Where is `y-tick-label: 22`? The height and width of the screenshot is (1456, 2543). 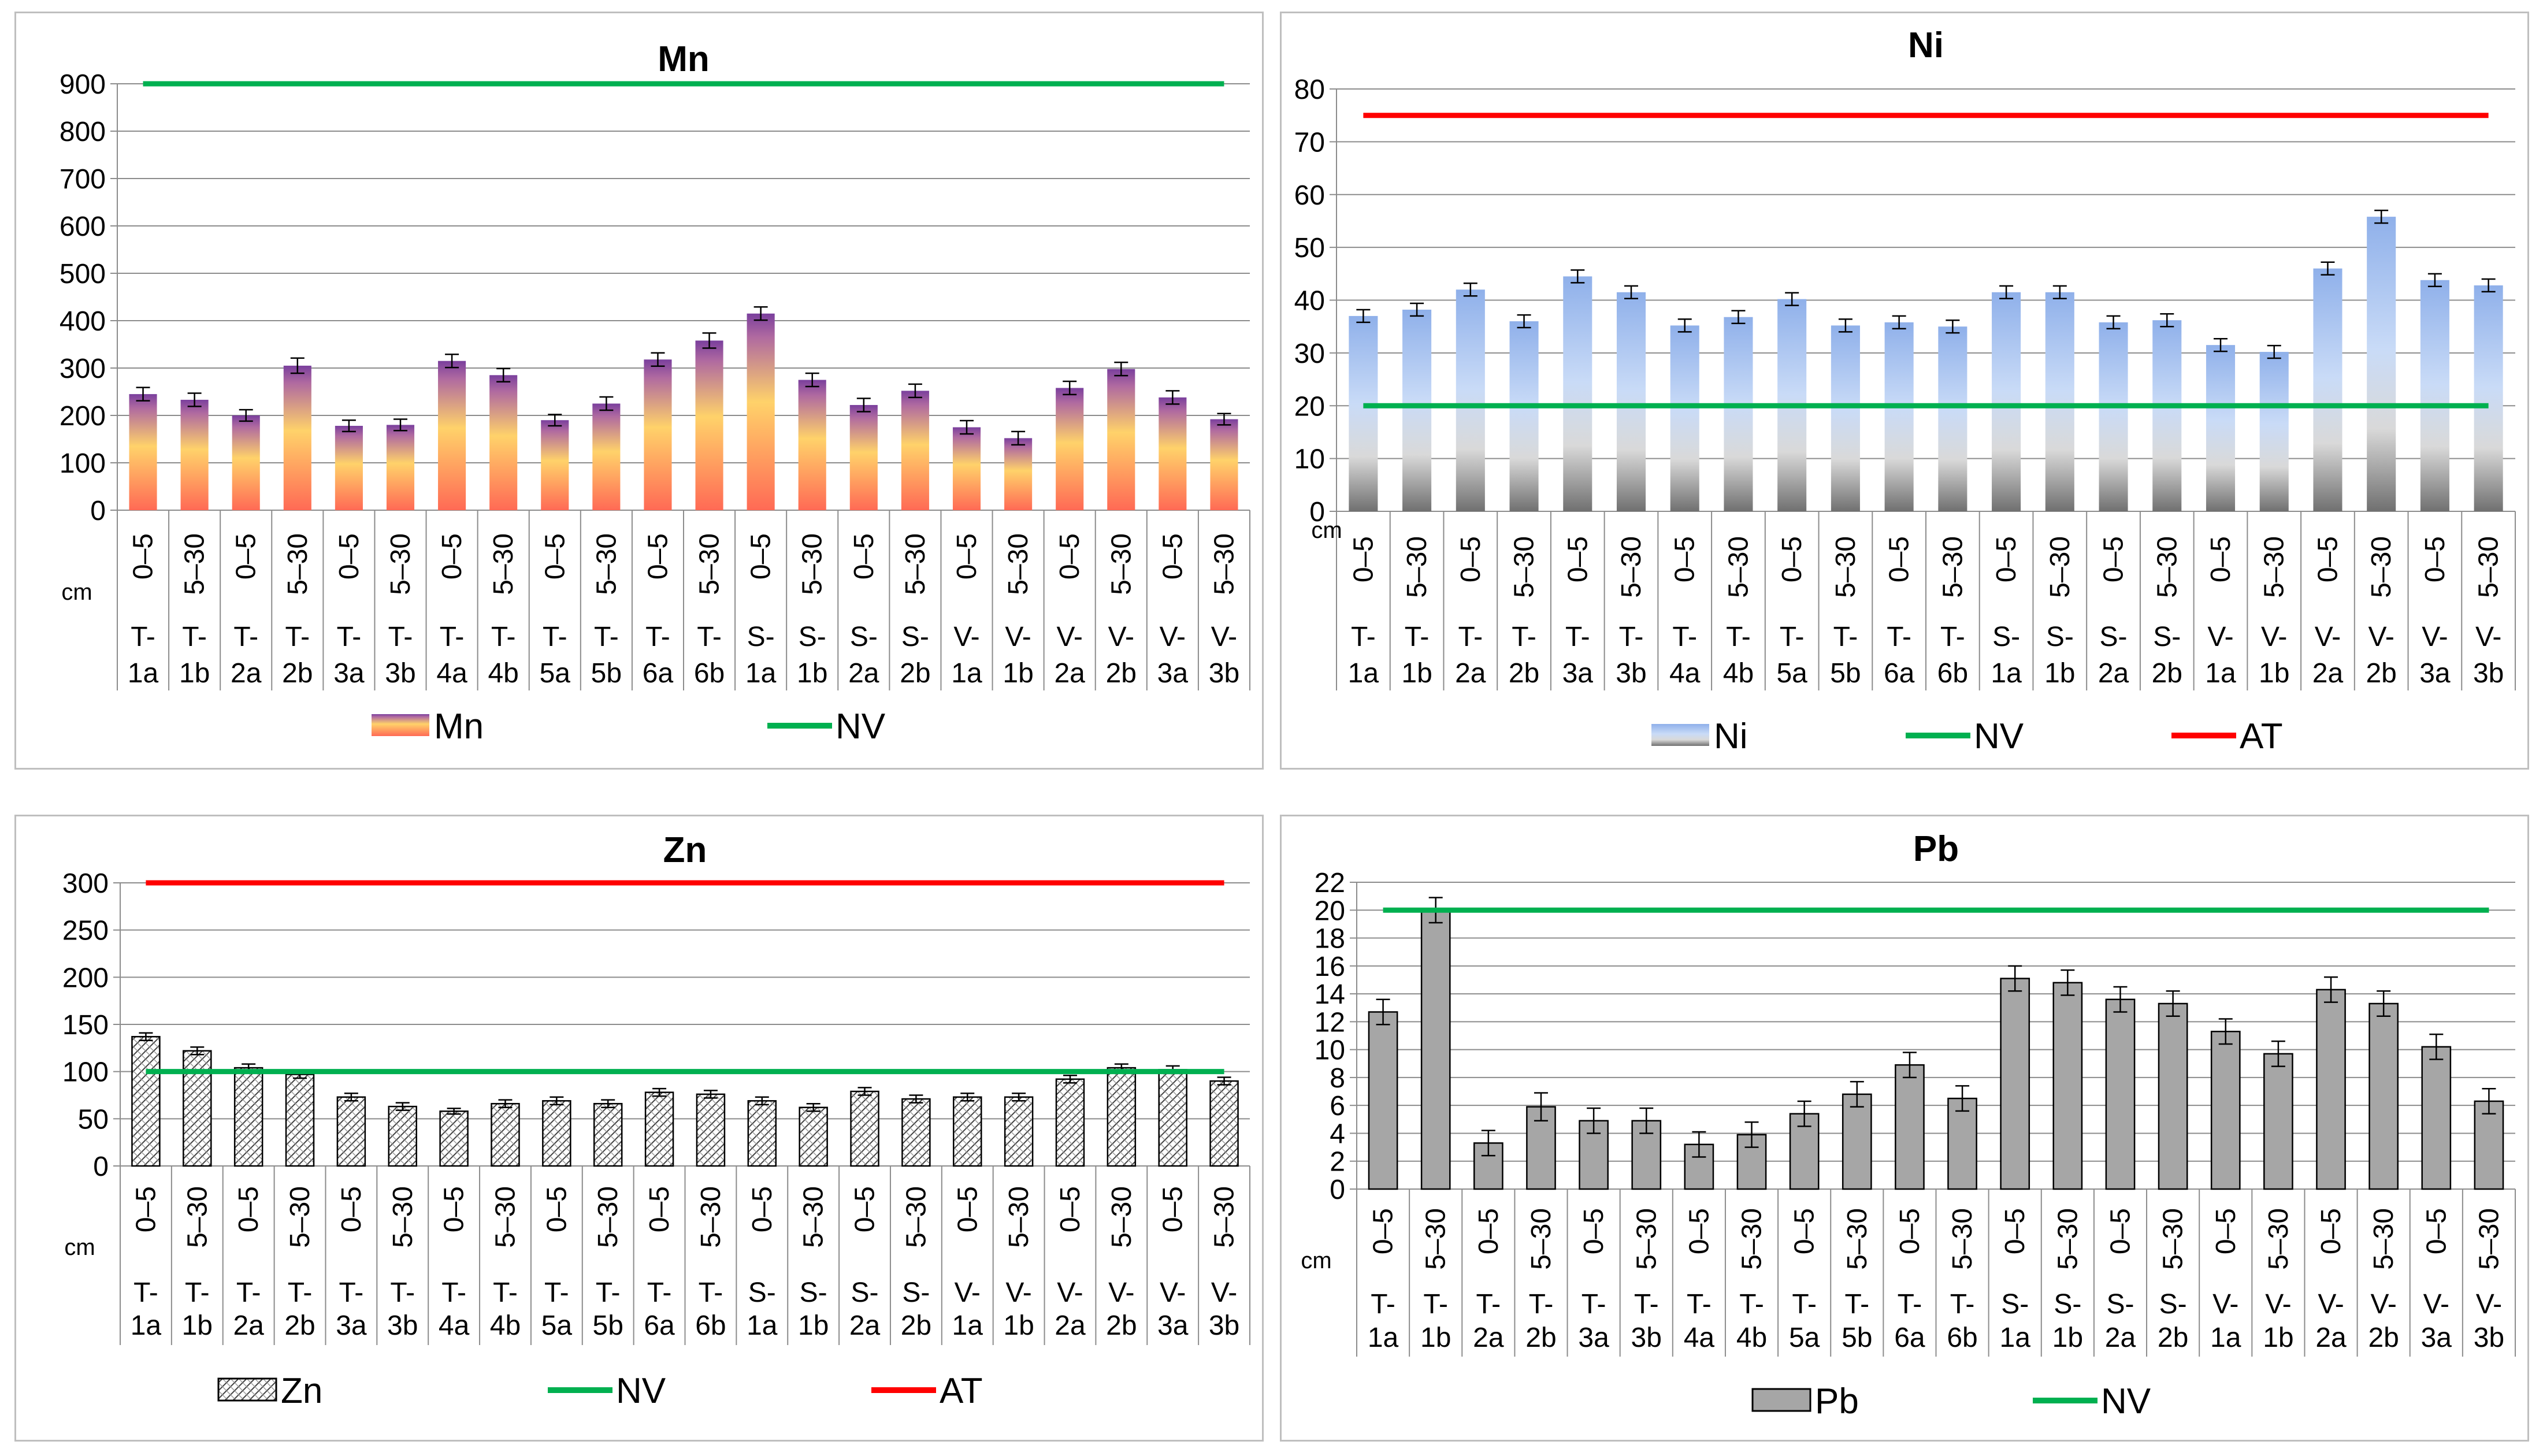
y-tick-label: 22 is located at coordinates (1330, 883).